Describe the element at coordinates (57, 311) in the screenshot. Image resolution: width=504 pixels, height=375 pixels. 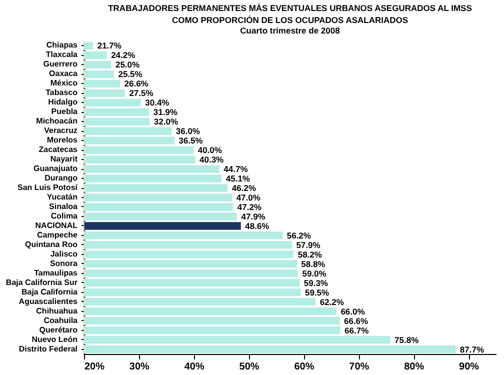
I see `y-tick-label: Chihuahua` at that location.